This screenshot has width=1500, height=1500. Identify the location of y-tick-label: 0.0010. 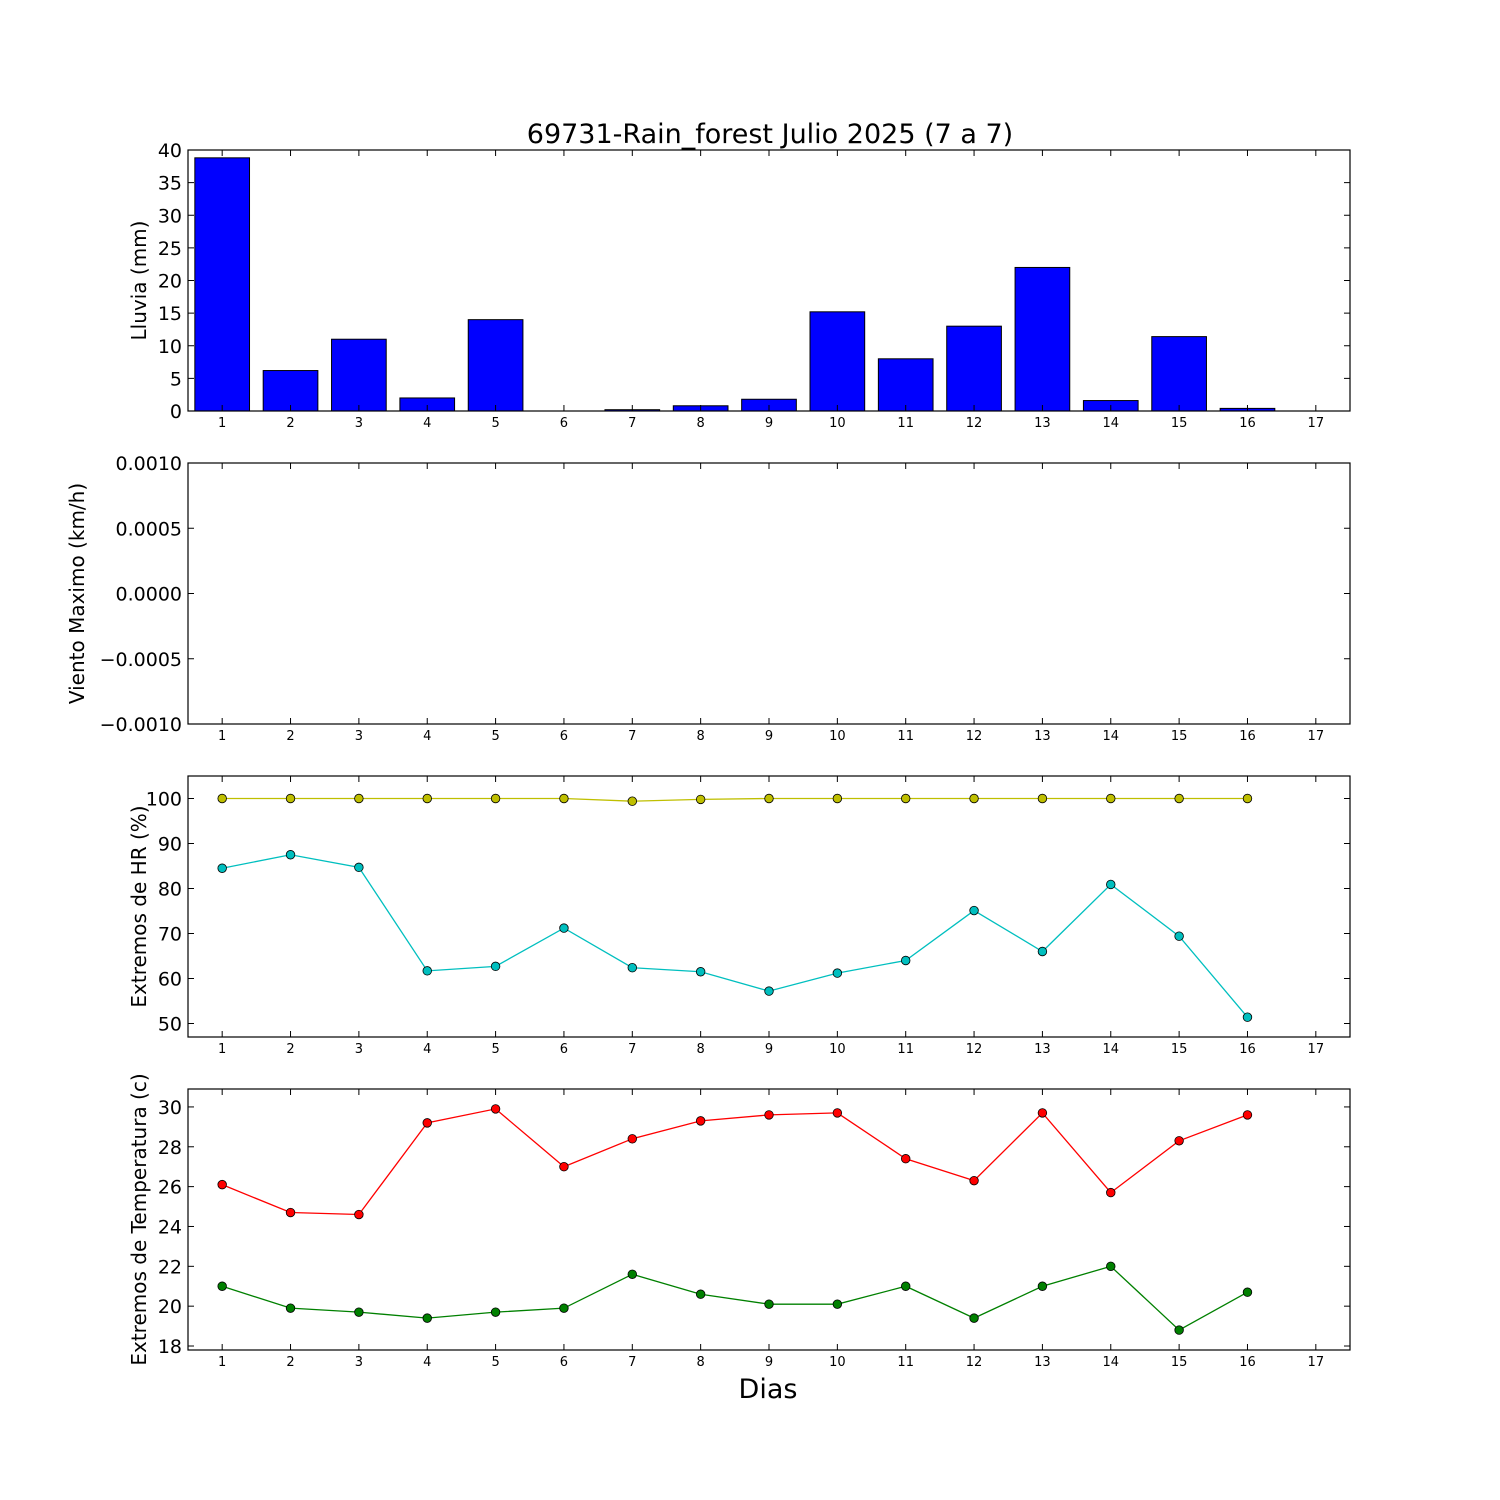
(149, 464).